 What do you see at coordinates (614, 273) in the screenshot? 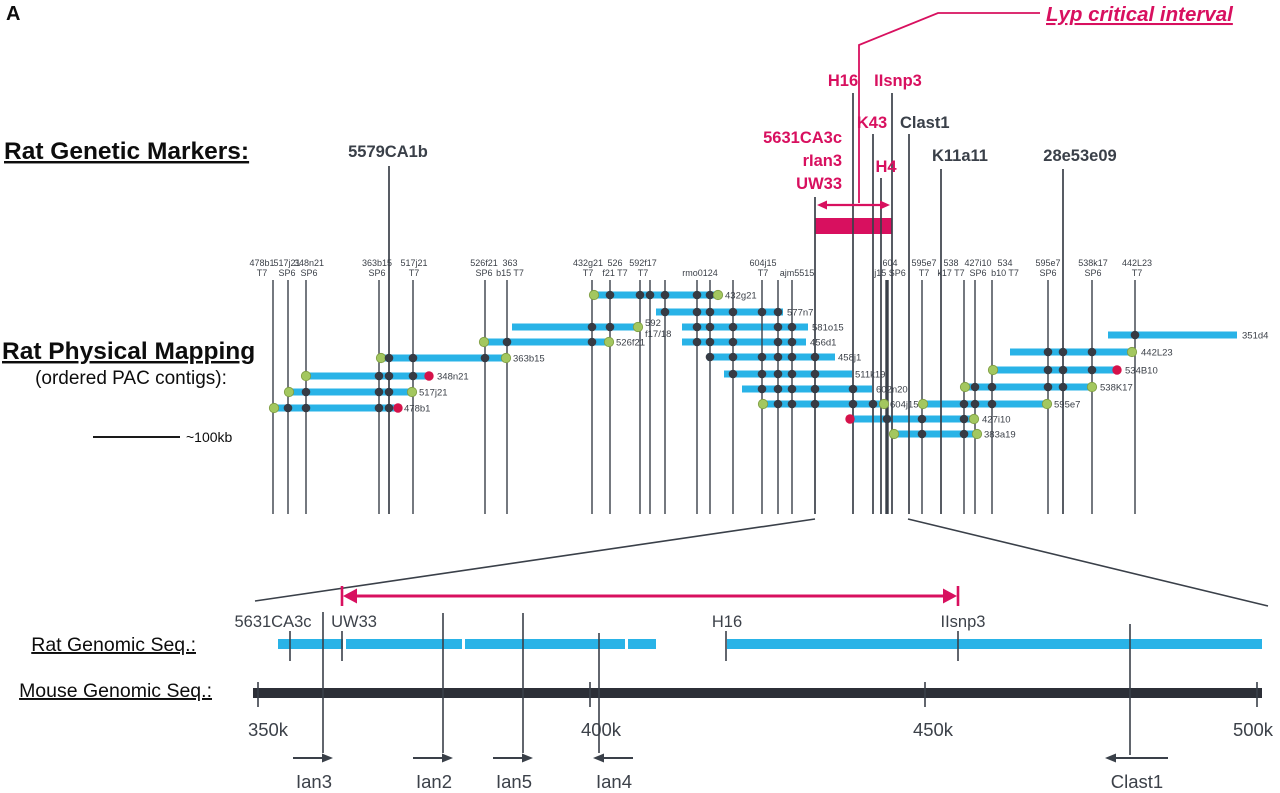
I see `pac-column-label: f21 T7` at bounding box center [614, 273].